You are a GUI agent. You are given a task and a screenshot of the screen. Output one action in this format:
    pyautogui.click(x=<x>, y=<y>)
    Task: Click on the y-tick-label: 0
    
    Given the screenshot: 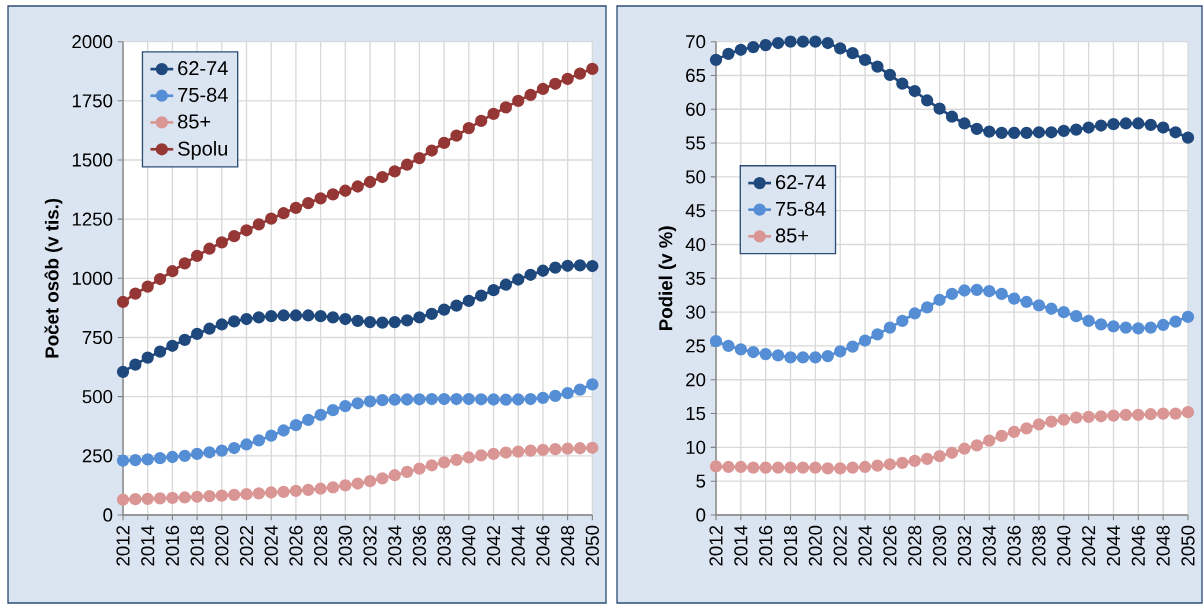 What is the action you would take?
    pyautogui.click(x=108, y=515)
    